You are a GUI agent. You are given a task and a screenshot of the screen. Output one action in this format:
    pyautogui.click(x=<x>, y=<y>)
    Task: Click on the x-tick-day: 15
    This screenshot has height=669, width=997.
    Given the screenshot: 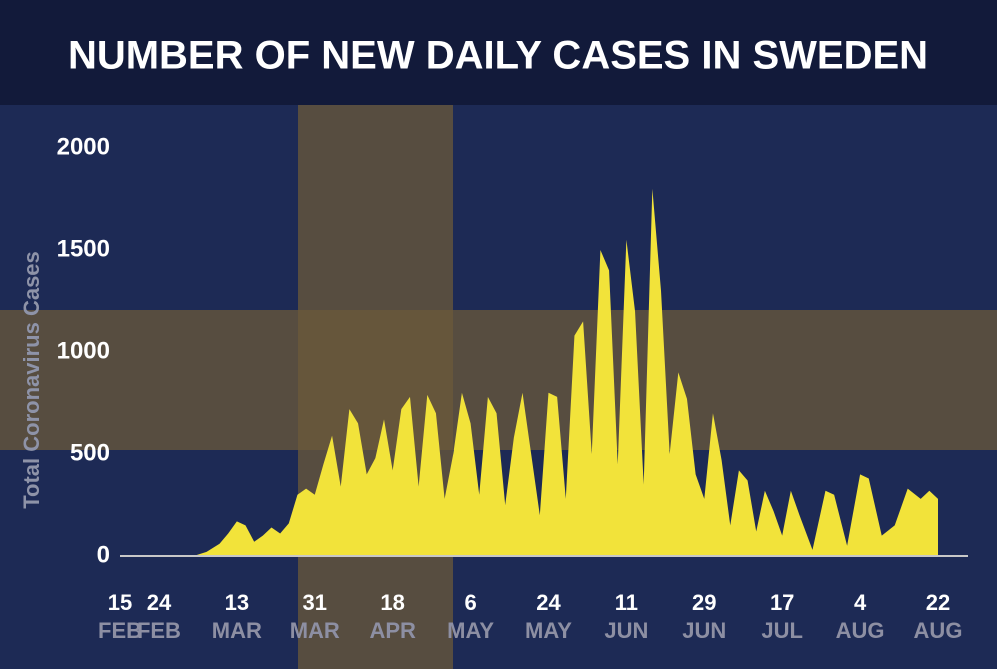 What is the action you would take?
    pyautogui.click(x=120, y=602)
    